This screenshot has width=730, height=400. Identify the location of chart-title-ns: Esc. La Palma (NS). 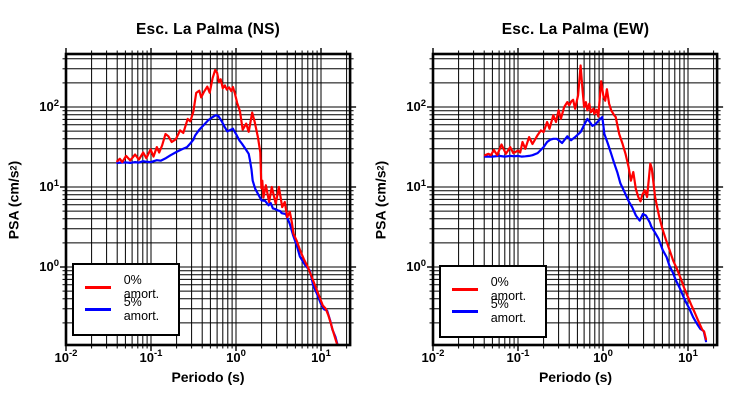
(208, 29).